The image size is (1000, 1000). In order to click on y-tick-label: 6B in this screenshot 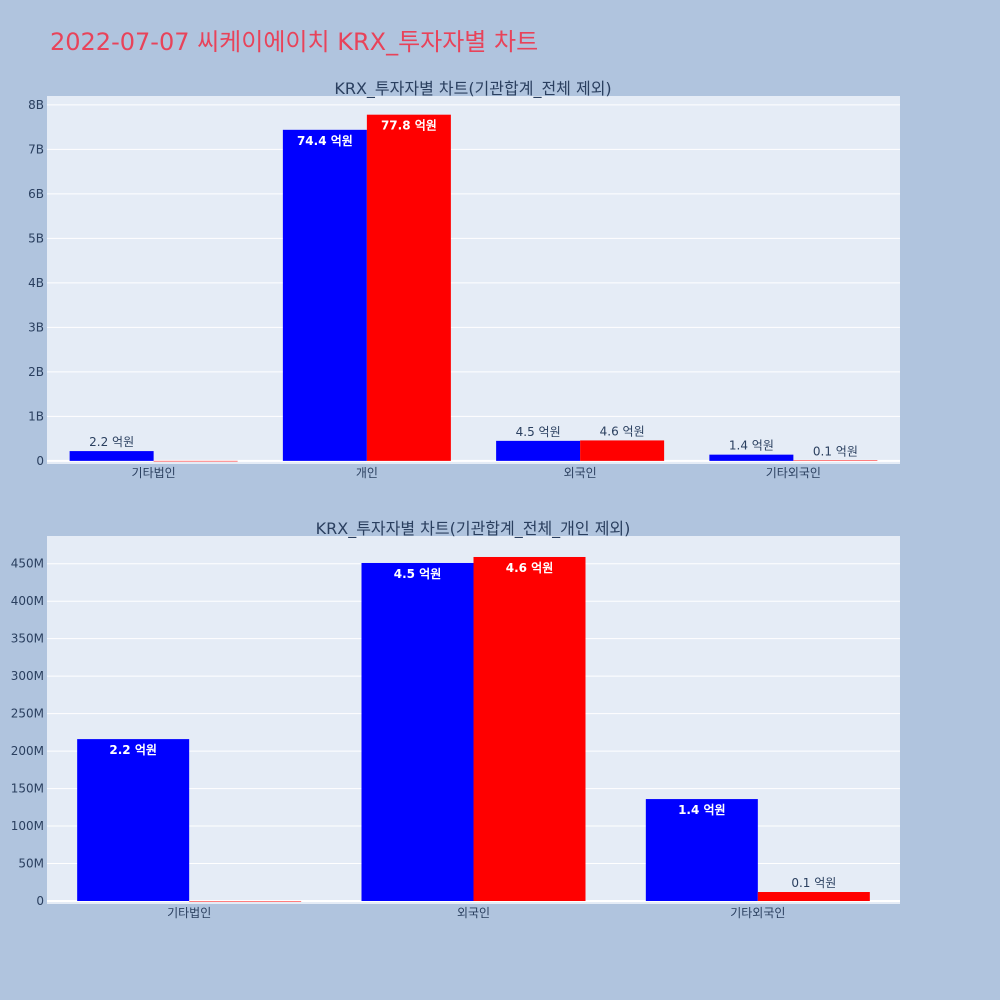, I will do `click(36, 194)`.